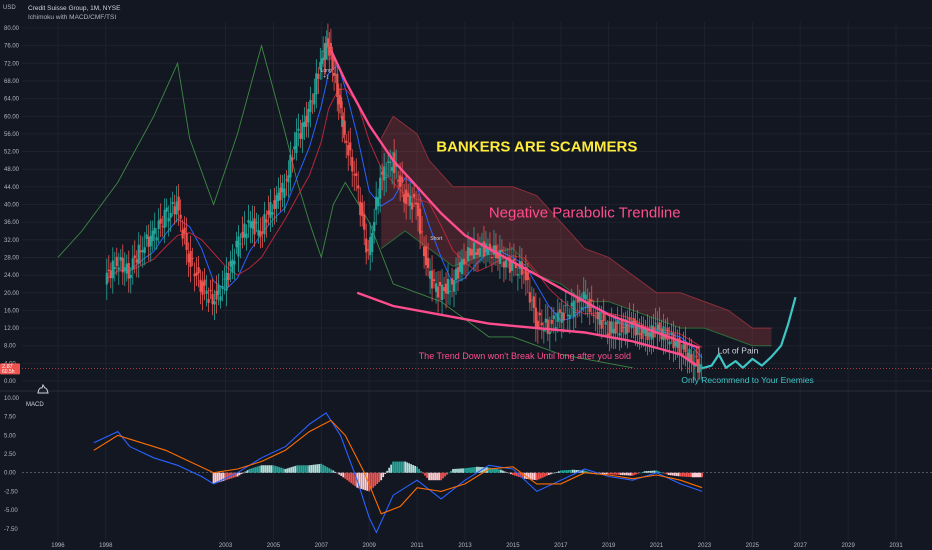  What do you see at coordinates (12, 153) in the screenshot?
I see `price-tick-label: 52.00` at bounding box center [12, 153].